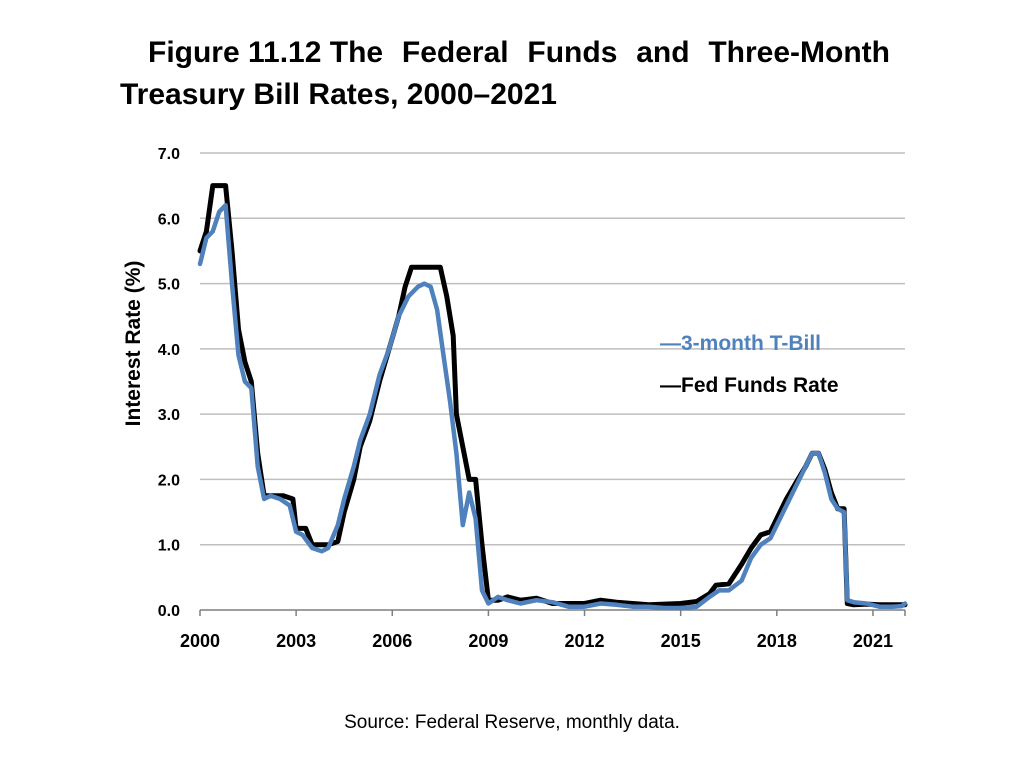  Describe the element at coordinates (169, 154) in the screenshot. I see `y-tick-label: 7.0` at that location.